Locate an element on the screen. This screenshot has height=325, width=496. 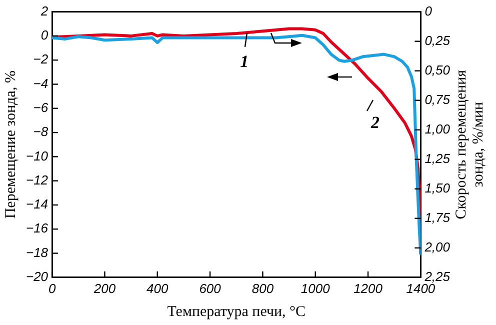
x-tick-label: 1000 is located at coordinates (315, 288).